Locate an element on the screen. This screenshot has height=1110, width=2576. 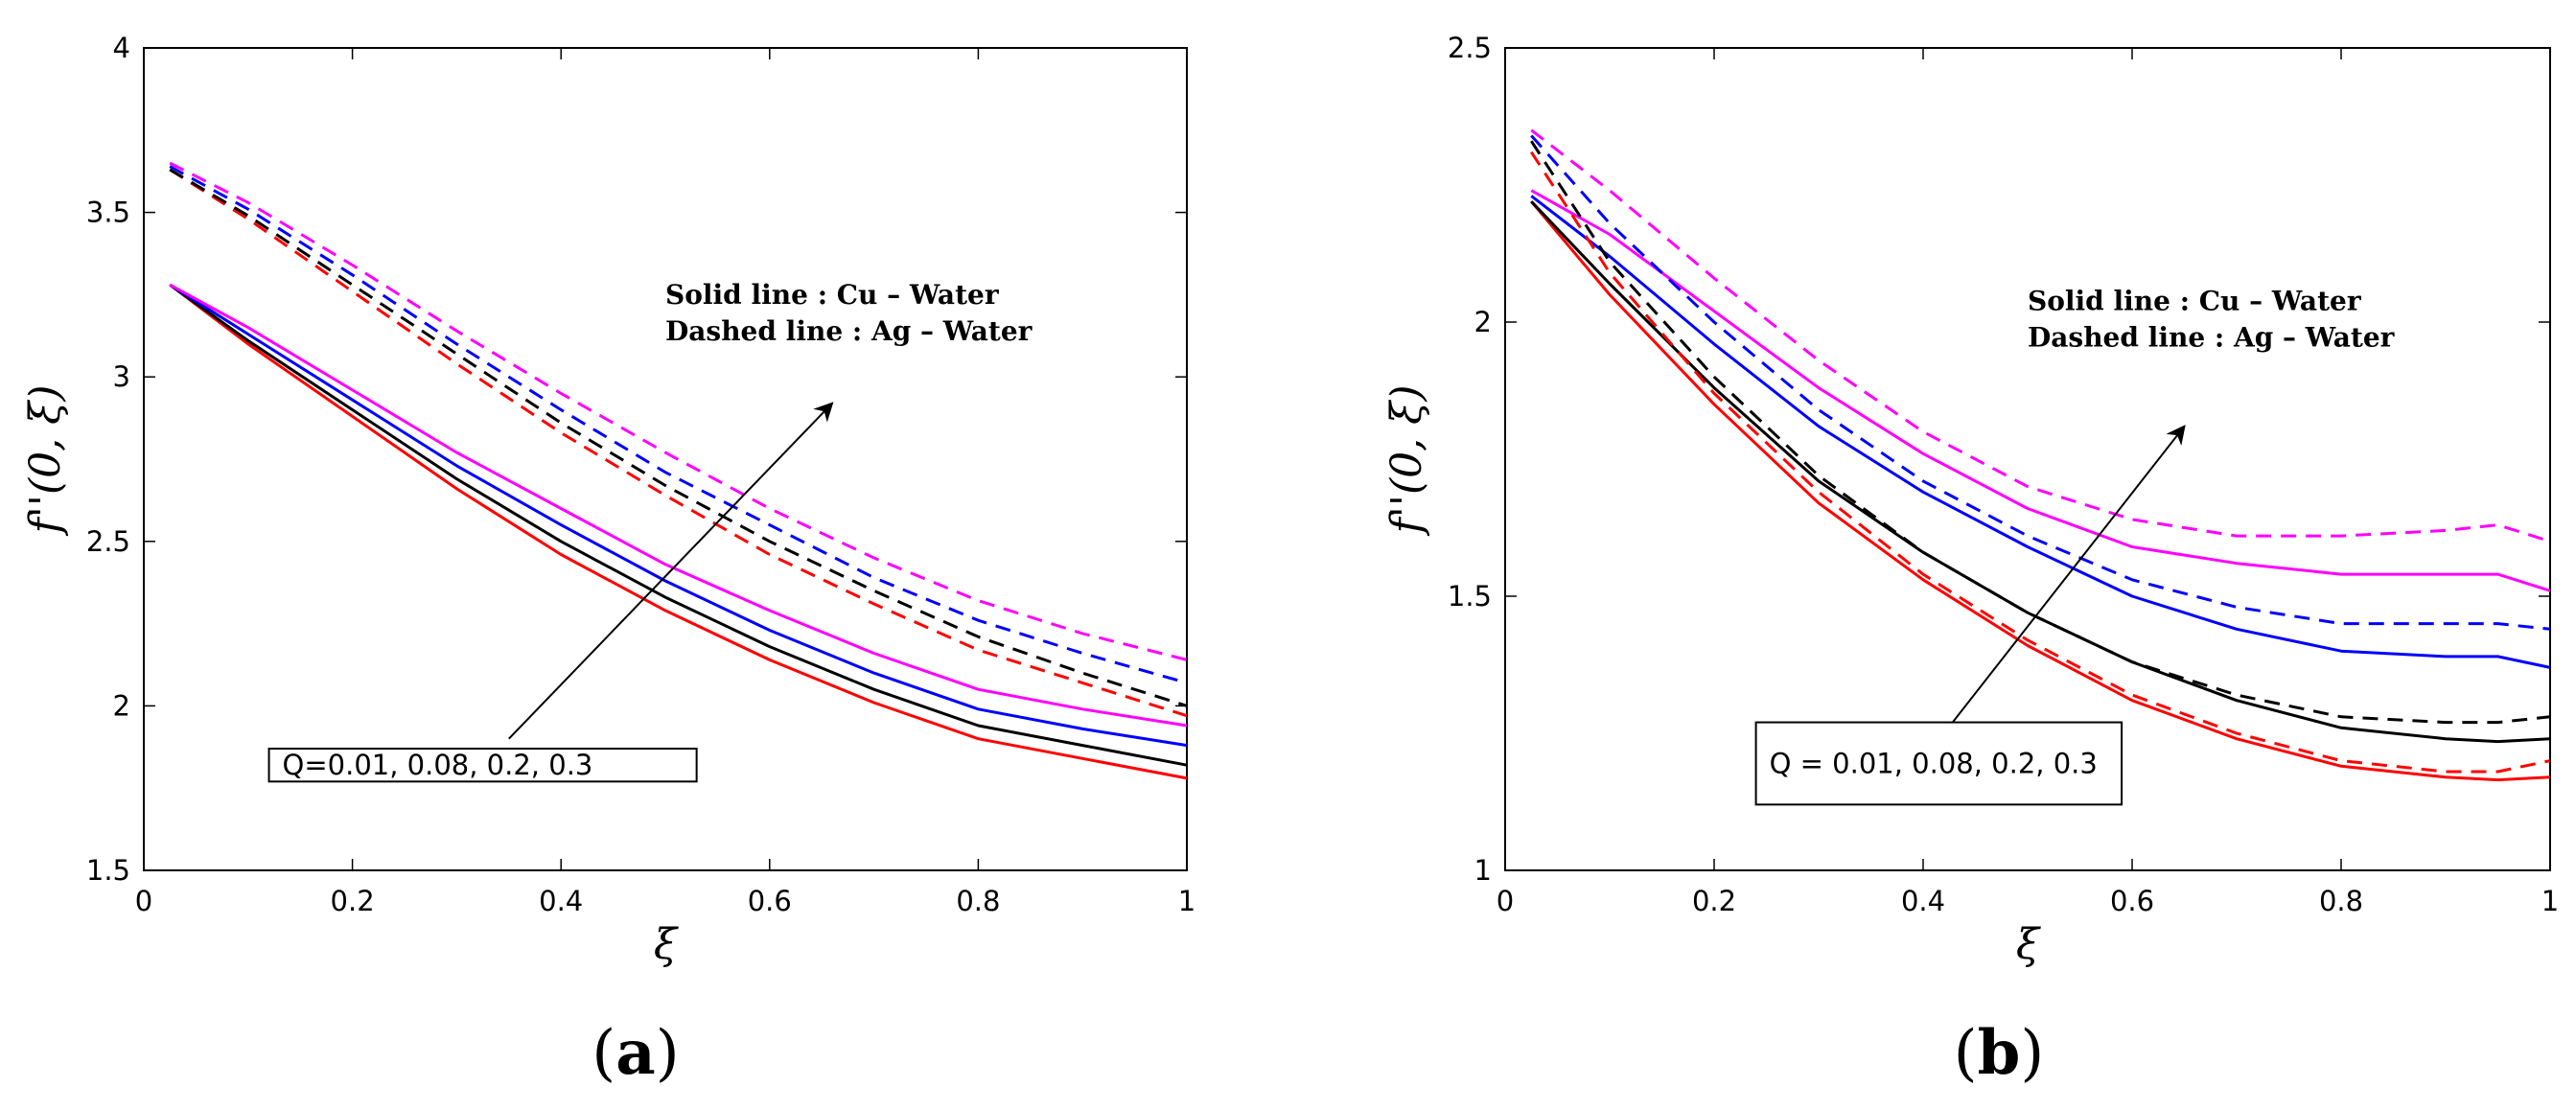
panel-label-letter: b is located at coordinates (2000, 1053).